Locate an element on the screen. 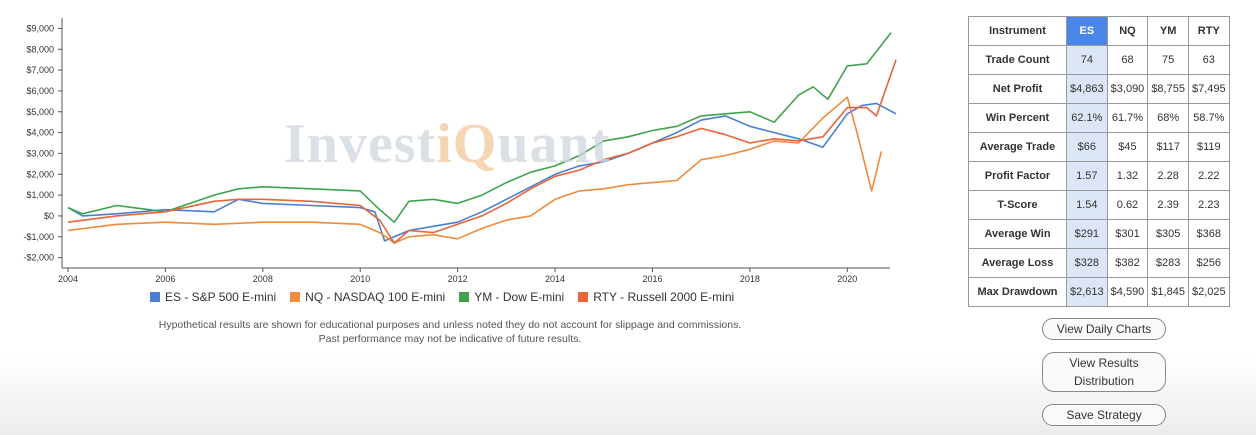  table-cell: $283 is located at coordinates (1168, 263).